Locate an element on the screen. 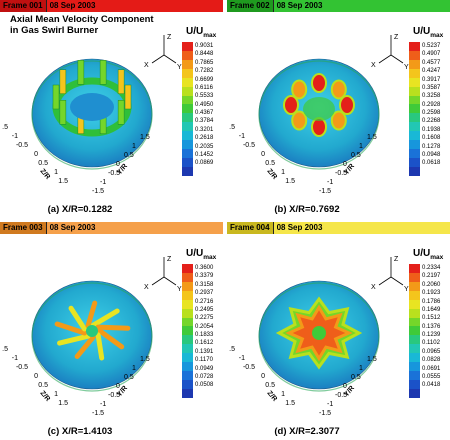 Image resolution: width=450 pixels, height=440 pixels. plot-caption: (a) X/R=0.1282 is located at coordinates (80, 209).